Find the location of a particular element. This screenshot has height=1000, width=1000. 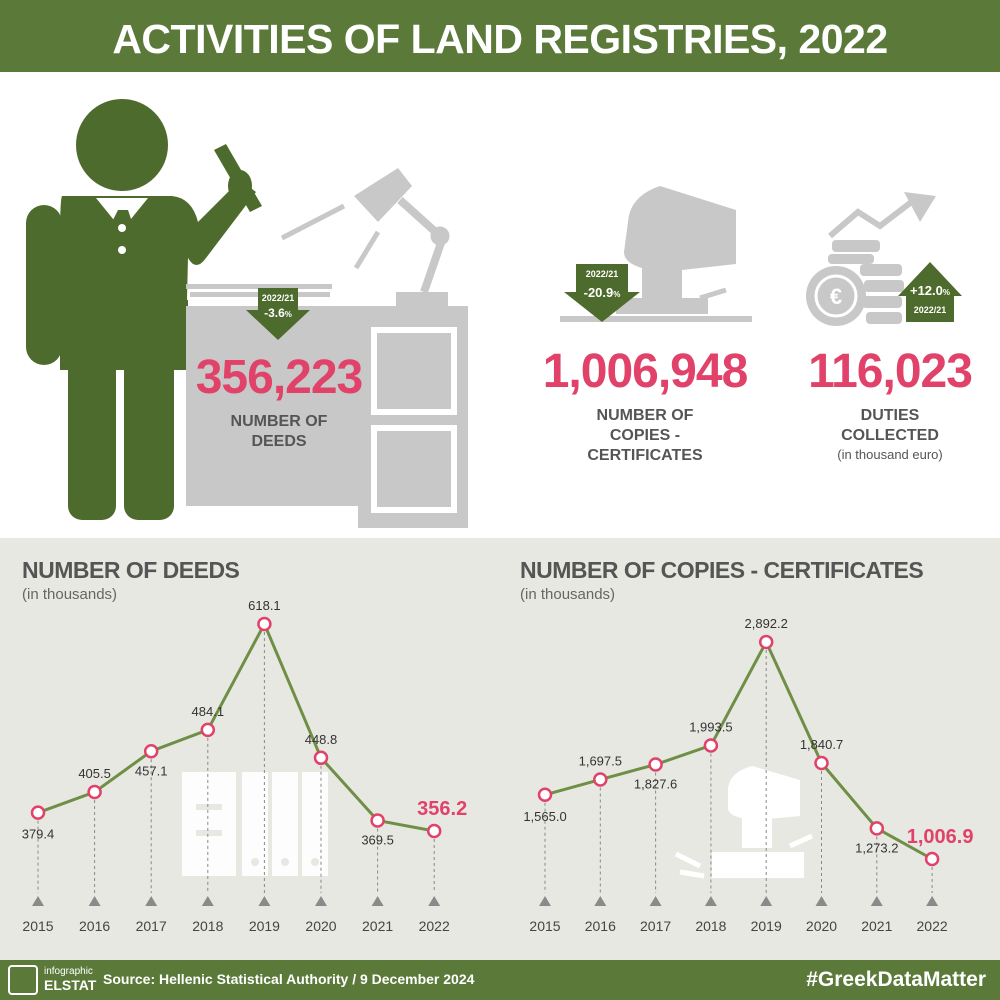

deeds-x-tick-label: 2019 is located at coordinates (264, 926).